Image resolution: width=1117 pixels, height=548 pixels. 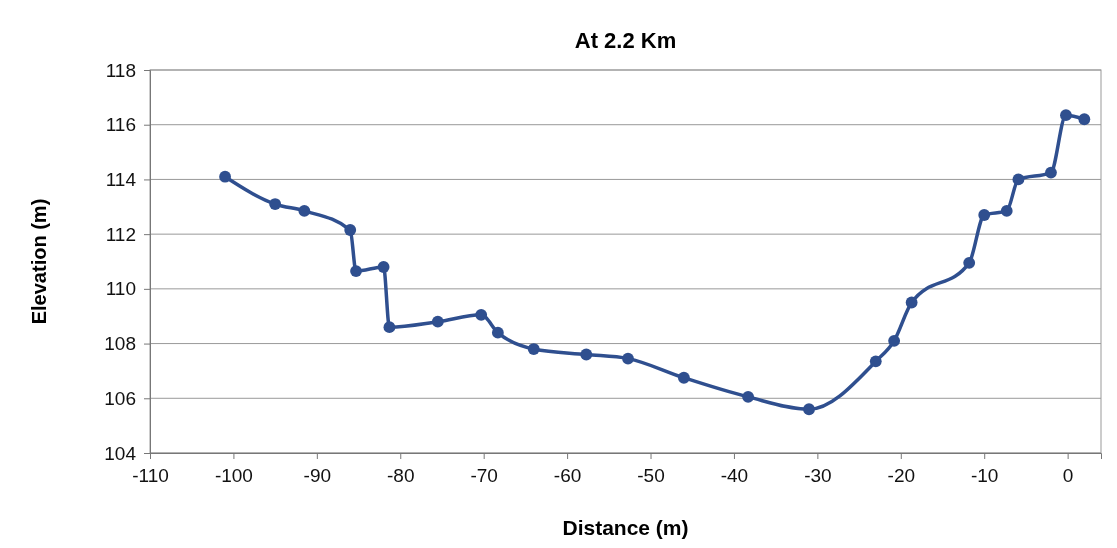 I want to click on y-tick-label: 116, so click(x=120, y=125).